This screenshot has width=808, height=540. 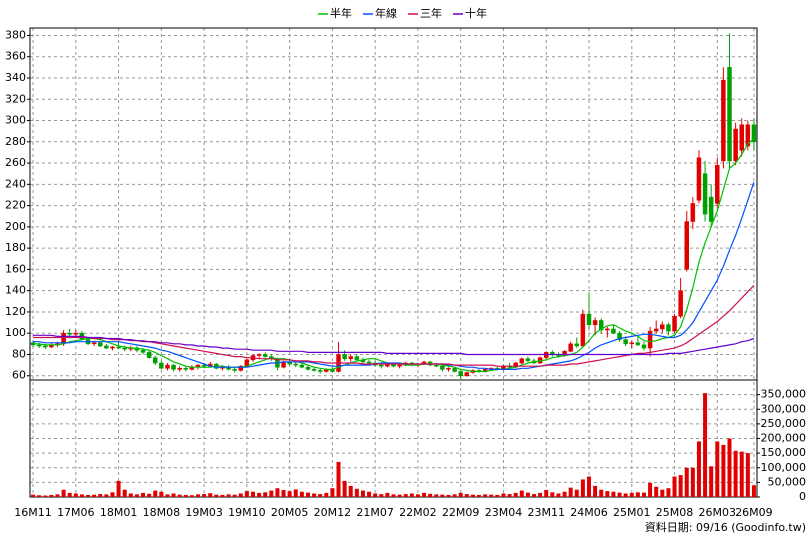 I want to click on y-tick-label: 160, so click(x=15, y=268).